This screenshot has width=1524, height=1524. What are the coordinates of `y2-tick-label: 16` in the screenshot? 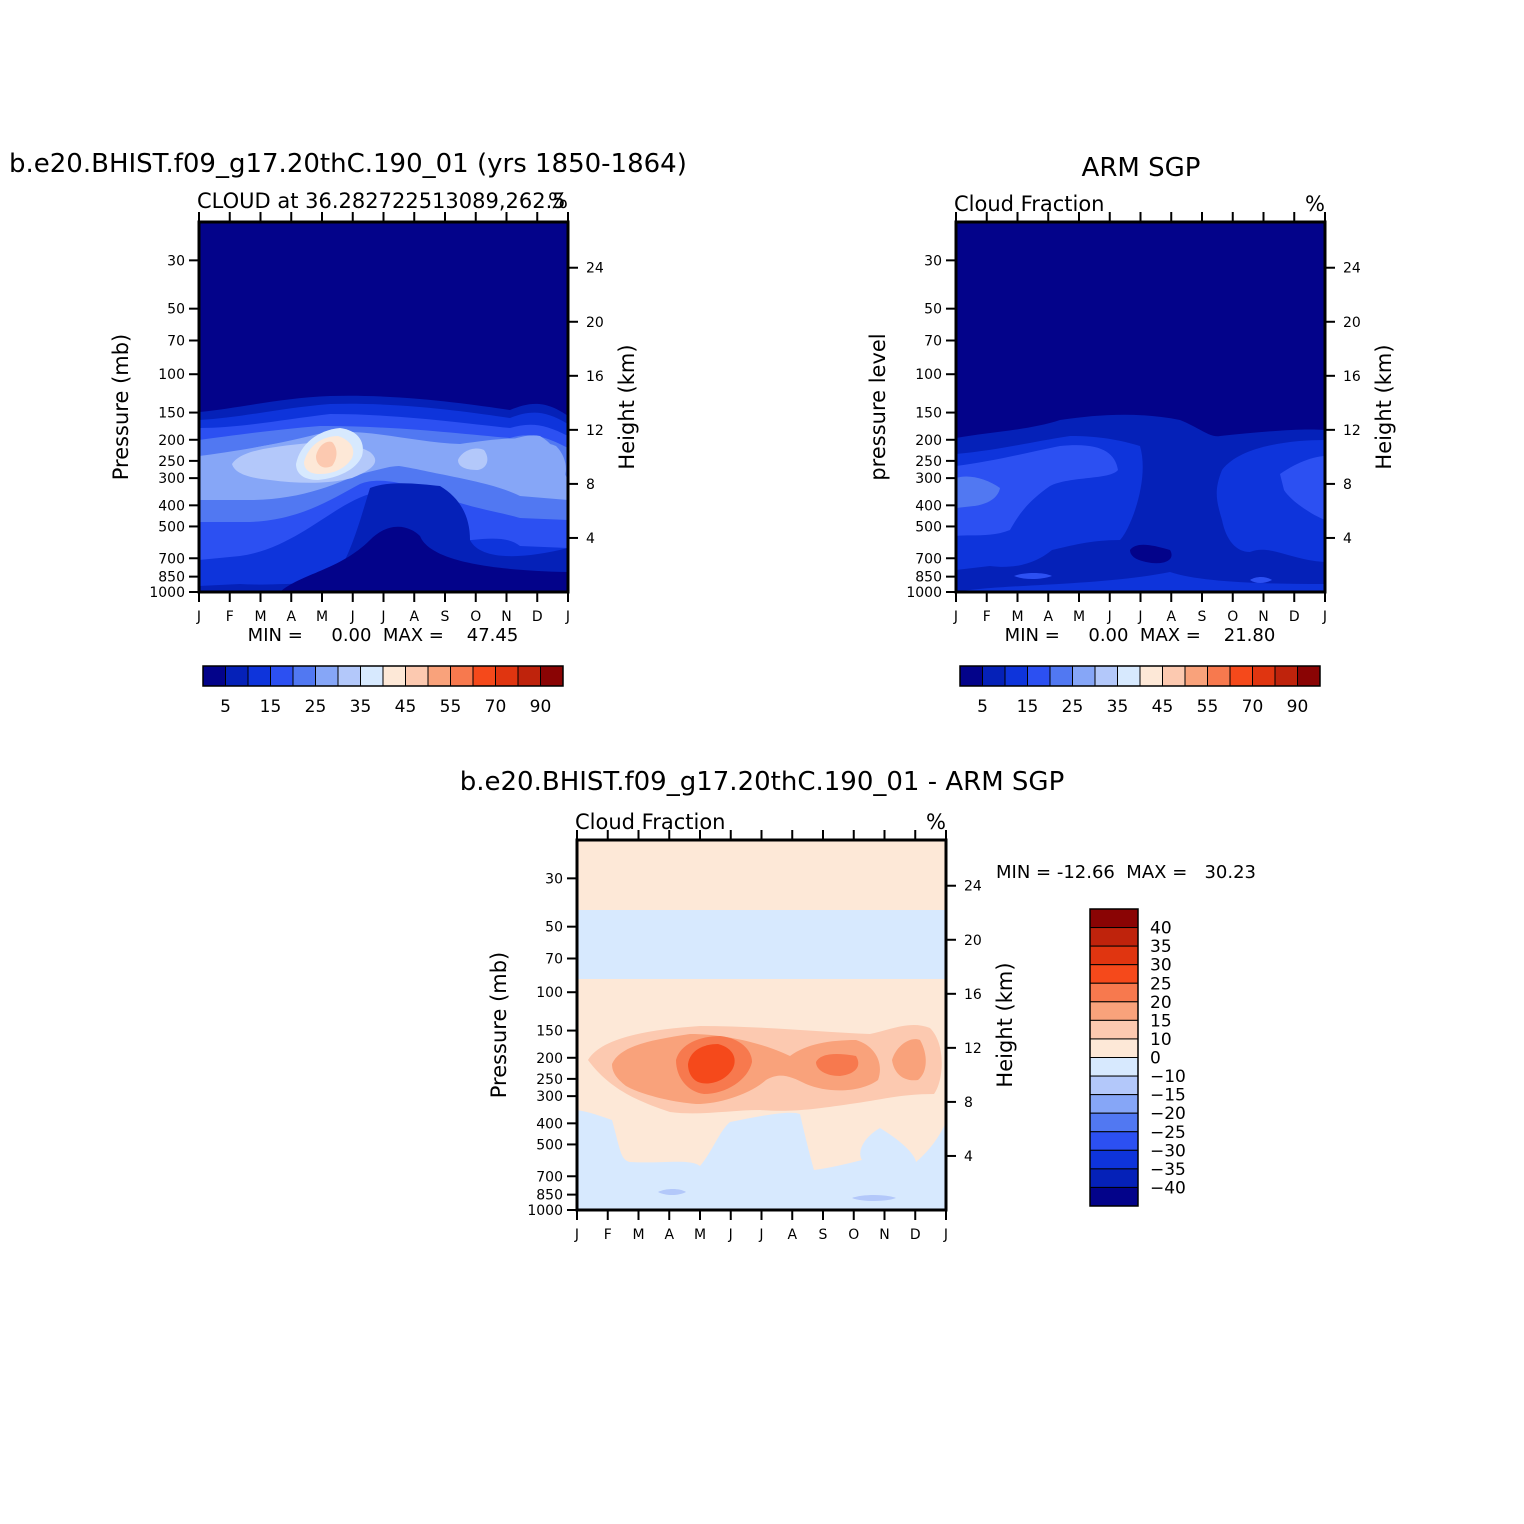 It's located at (595, 377).